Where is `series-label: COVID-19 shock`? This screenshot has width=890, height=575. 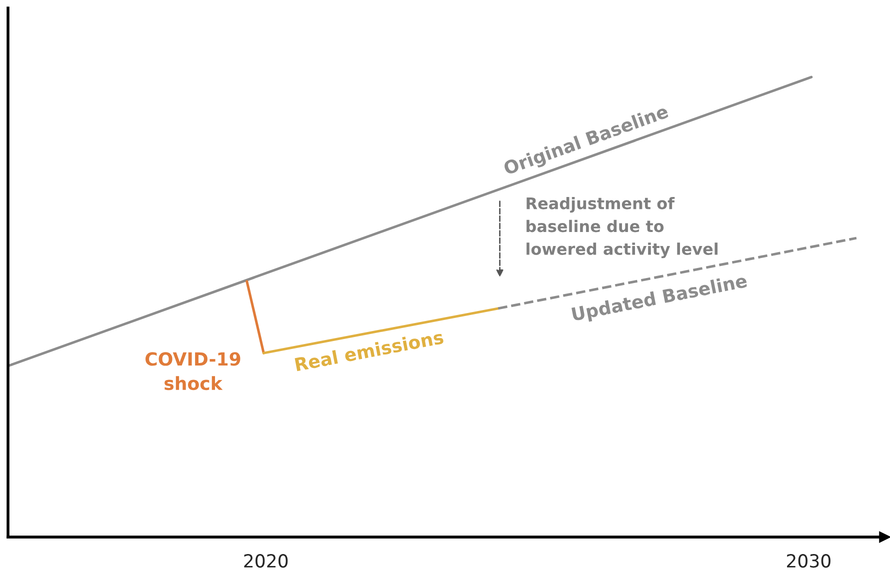 series-label: COVID-19 shock is located at coordinates (193, 371).